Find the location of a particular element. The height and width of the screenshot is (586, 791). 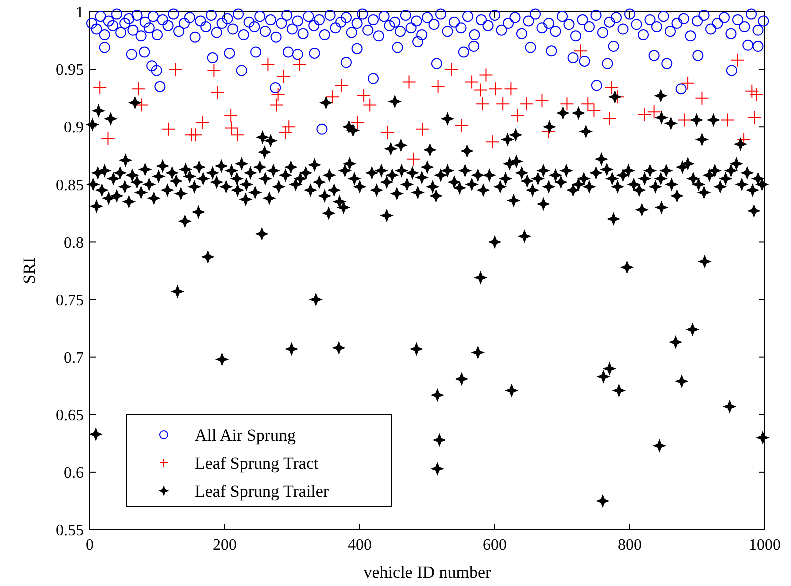

y-tick-label: 0.85 is located at coordinates (70, 185).